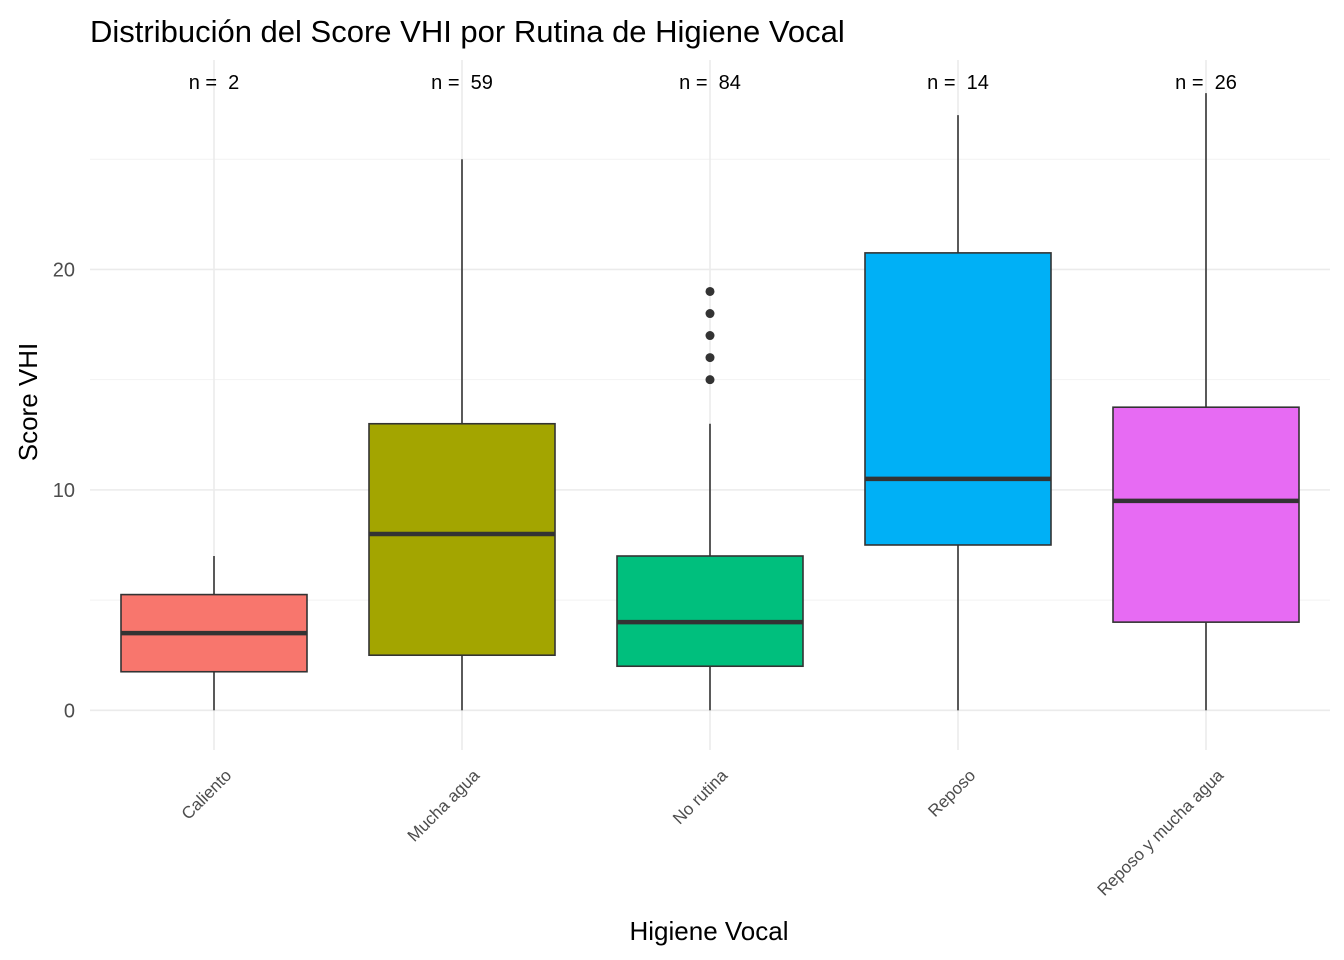 The width and height of the screenshot is (1344, 960). What do you see at coordinates (700, 796) in the screenshot?
I see `x-tick-label: No rutina` at bounding box center [700, 796].